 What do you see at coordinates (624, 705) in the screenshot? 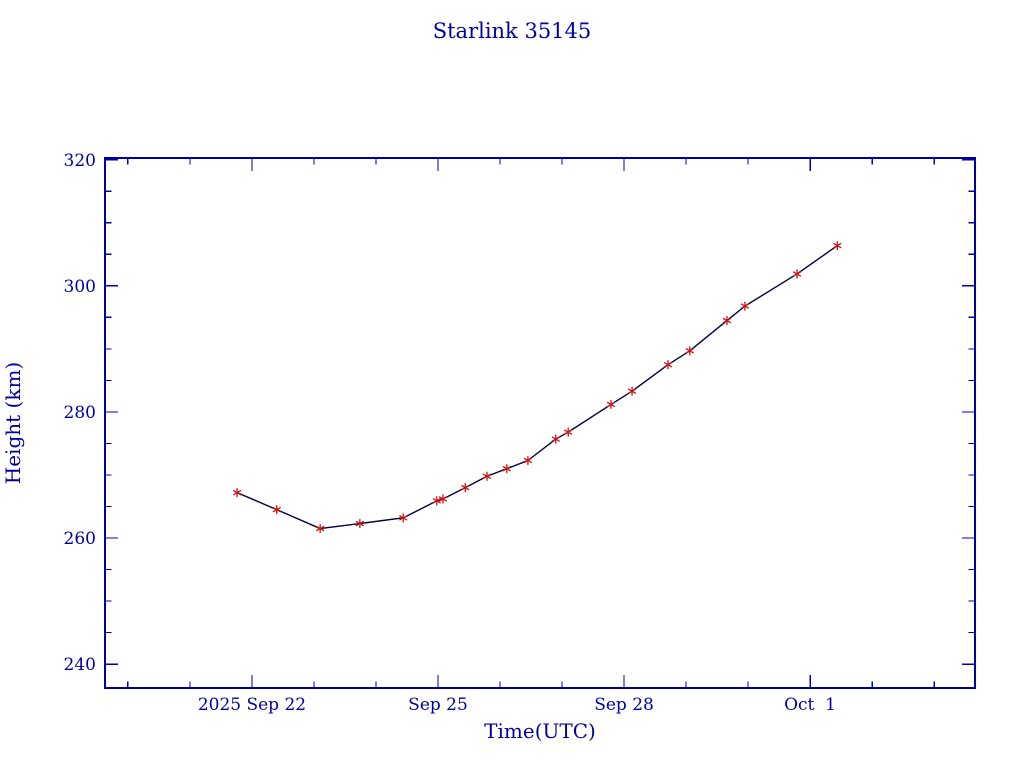
I see `svg-text: Sep 28` at bounding box center [624, 705].